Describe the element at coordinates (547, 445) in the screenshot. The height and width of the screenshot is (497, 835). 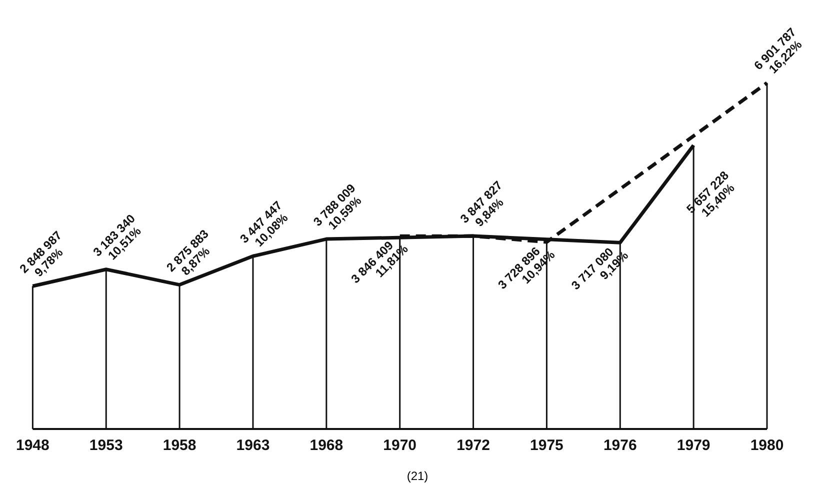
I see `x-tick-label: 1975` at that location.